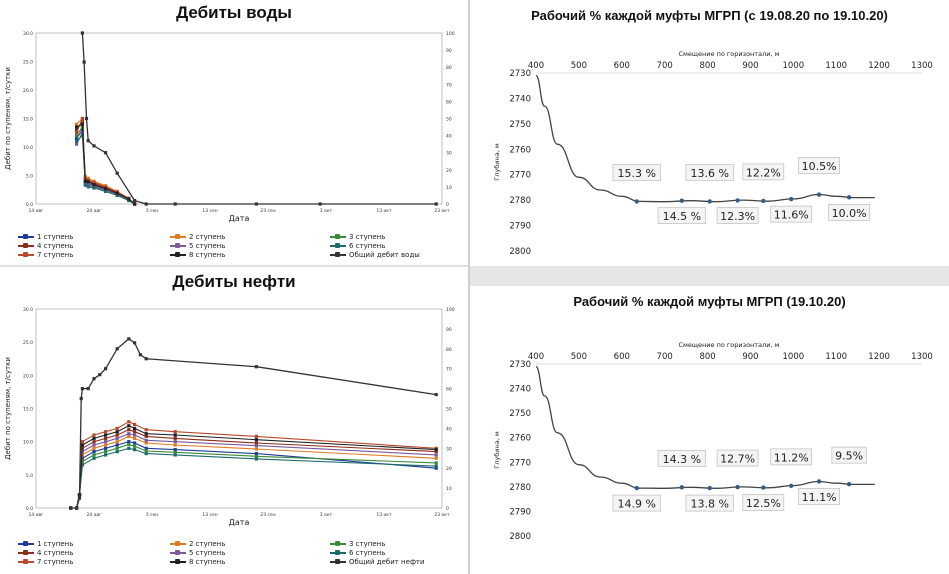 The width and height of the screenshot is (949, 574). I want to click on wellbore-trajectory, so click(705, 138).